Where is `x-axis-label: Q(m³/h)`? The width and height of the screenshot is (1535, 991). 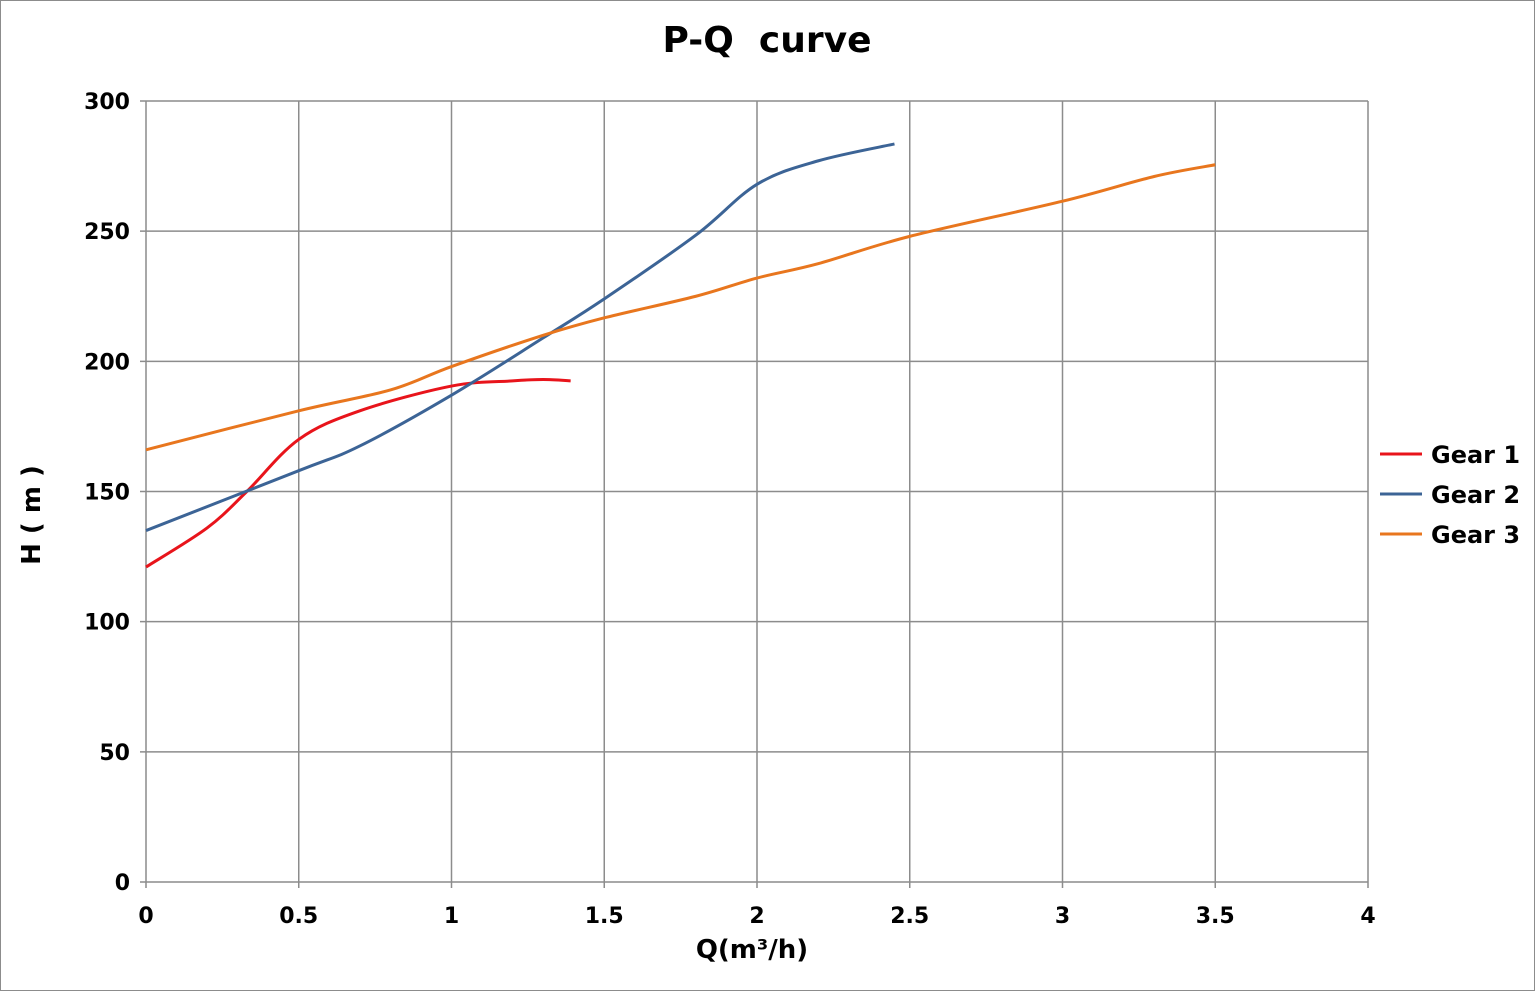
x-axis-label: Q(m³/h) is located at coordinates (752, 950).